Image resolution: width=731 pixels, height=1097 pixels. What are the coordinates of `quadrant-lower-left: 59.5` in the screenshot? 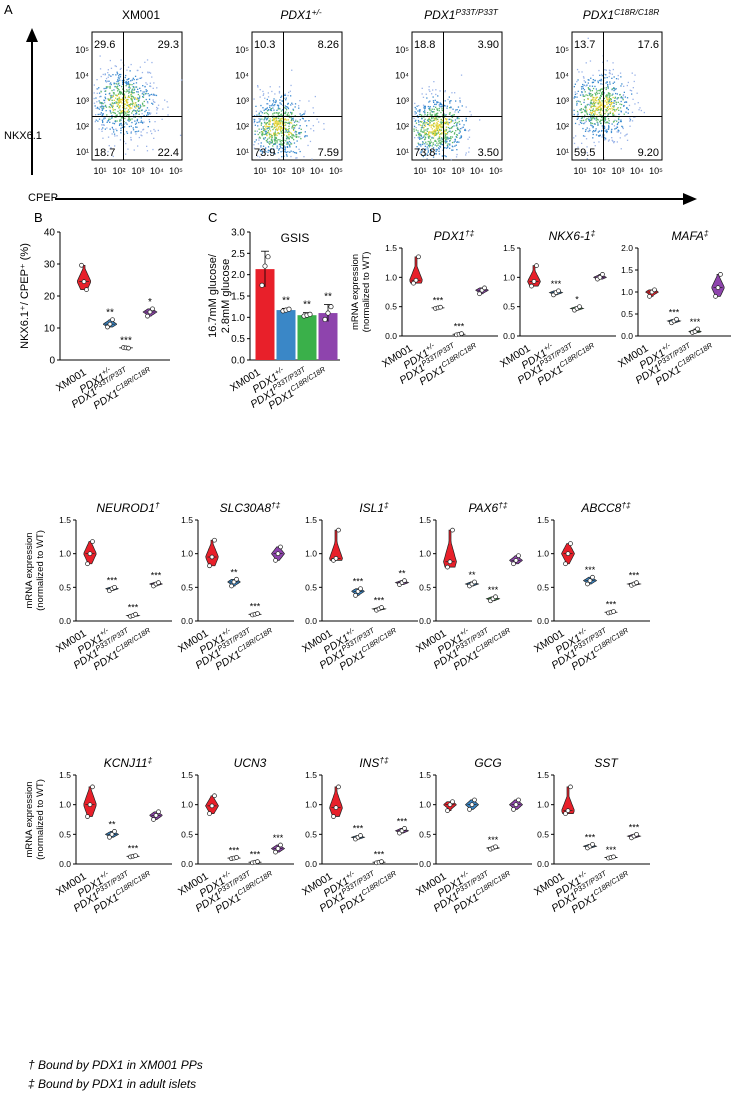 It's located at (584, 153).